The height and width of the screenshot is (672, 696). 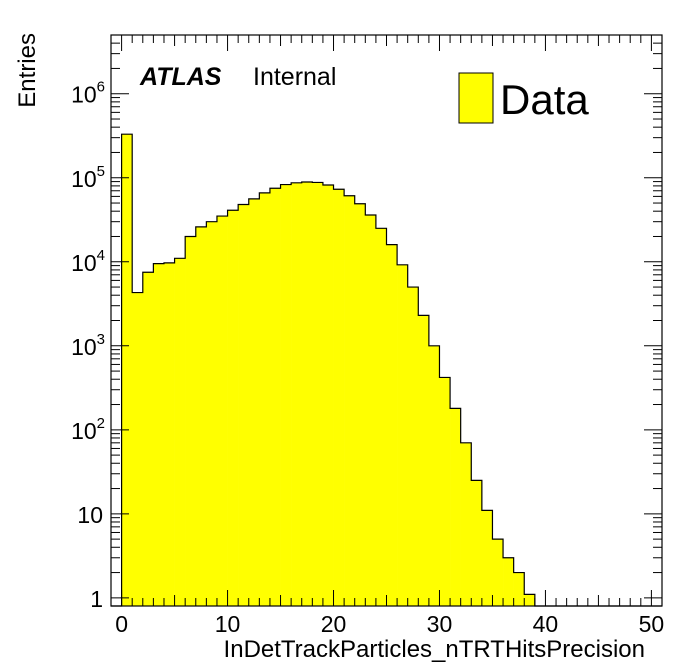 I want to click on y-axis-title: Entries, so click(x=27, y=70).